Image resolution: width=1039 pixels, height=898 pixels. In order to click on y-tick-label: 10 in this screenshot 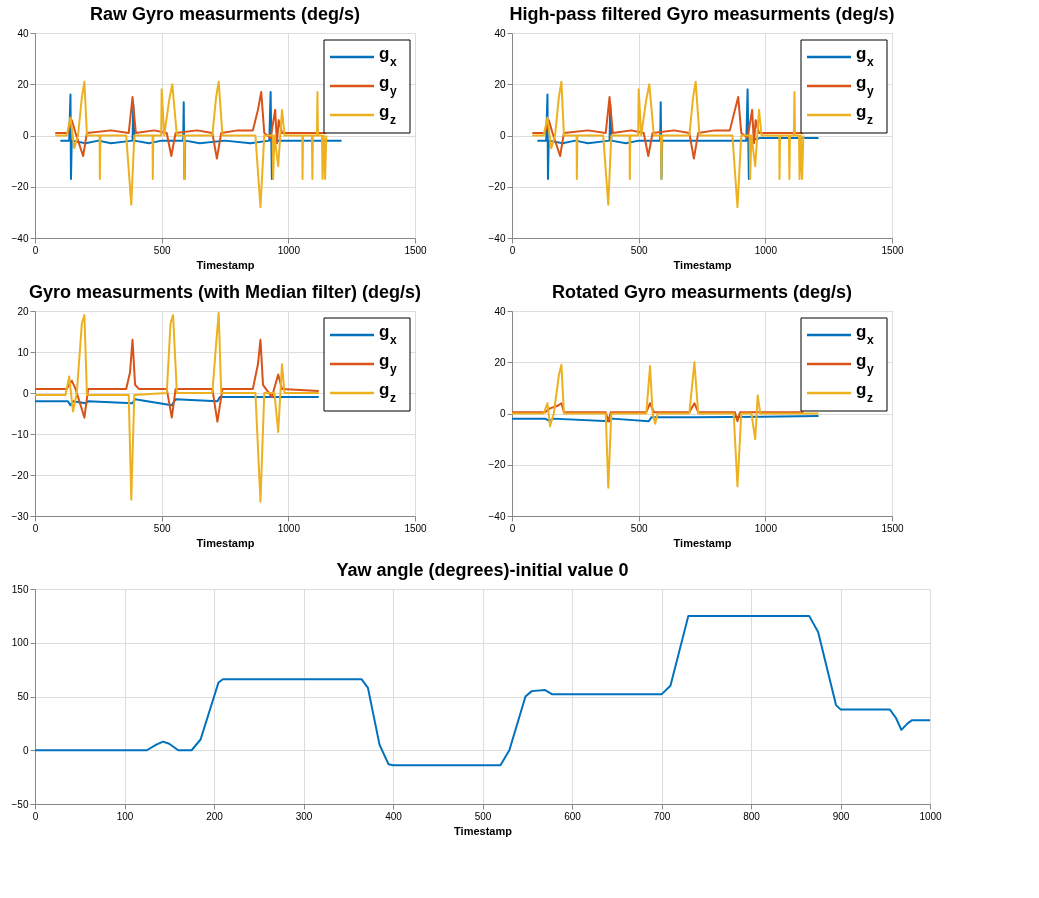, I will do `click(23, 352)`.